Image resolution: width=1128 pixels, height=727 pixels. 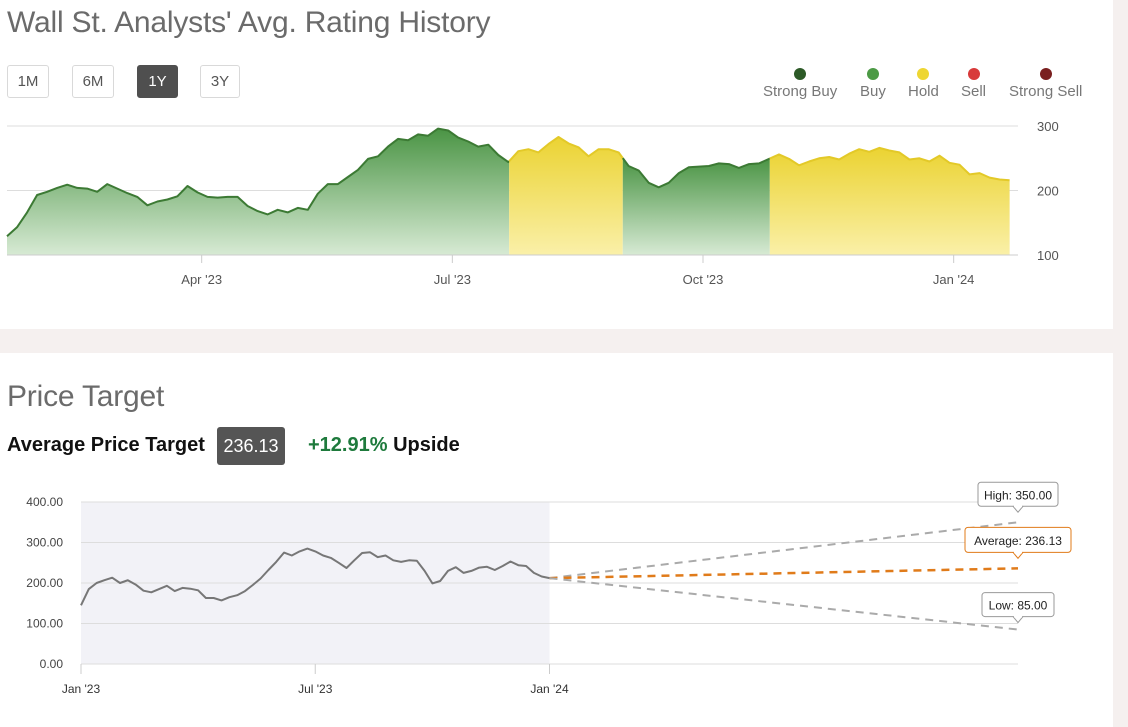 What do you see at coordinates (1018, 556) in the screenshot?
I see `target-label-pointer-average` at bounding box center [1018, 556].